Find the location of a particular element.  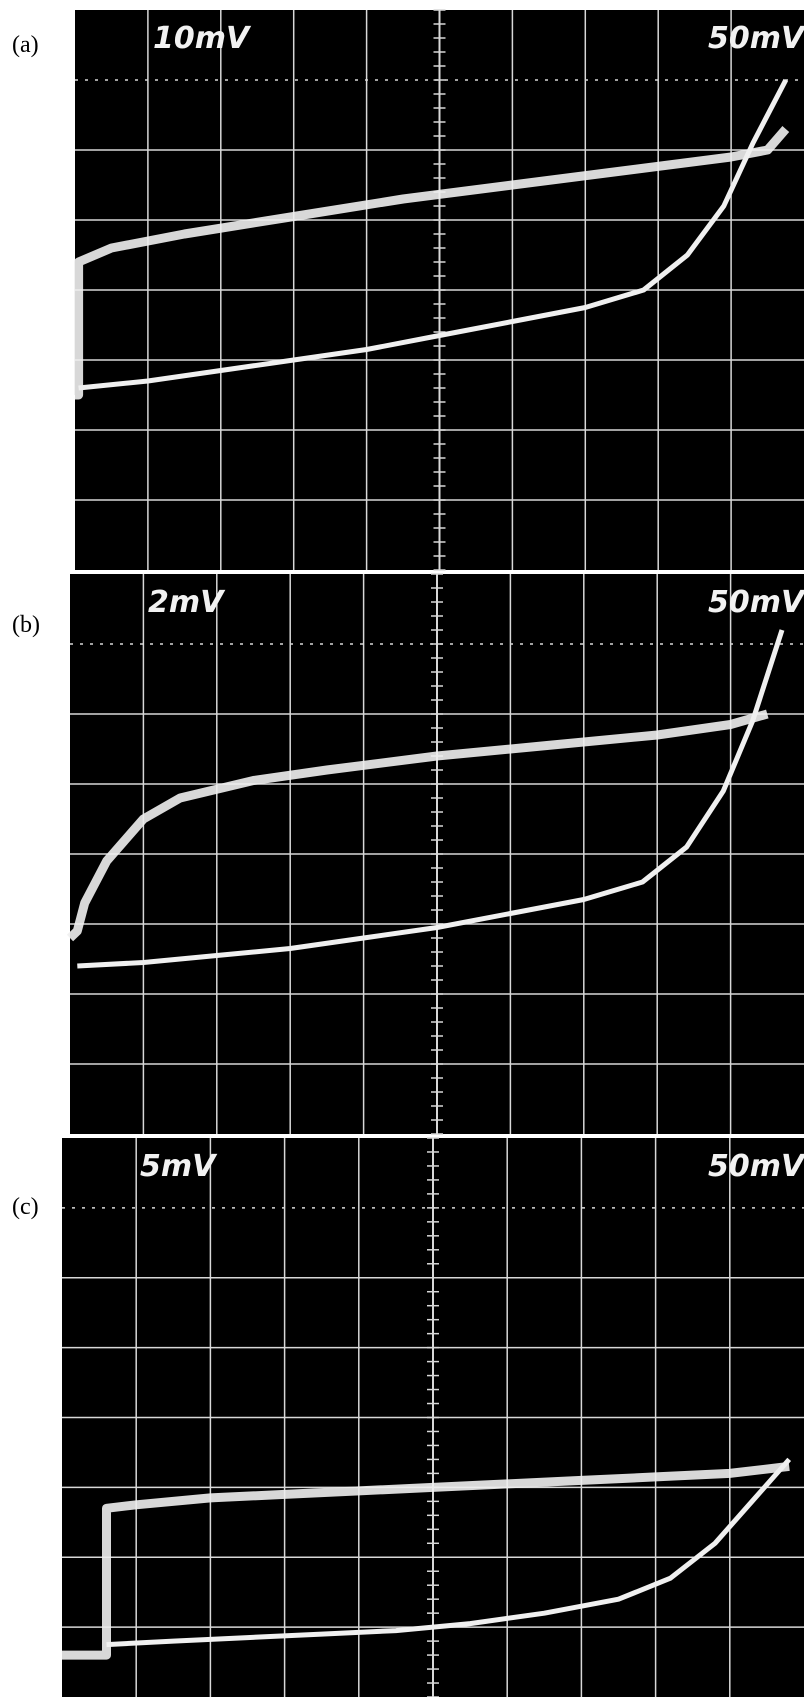

channel-1-scale-label: 10mV is located at coordinates (202, 38).